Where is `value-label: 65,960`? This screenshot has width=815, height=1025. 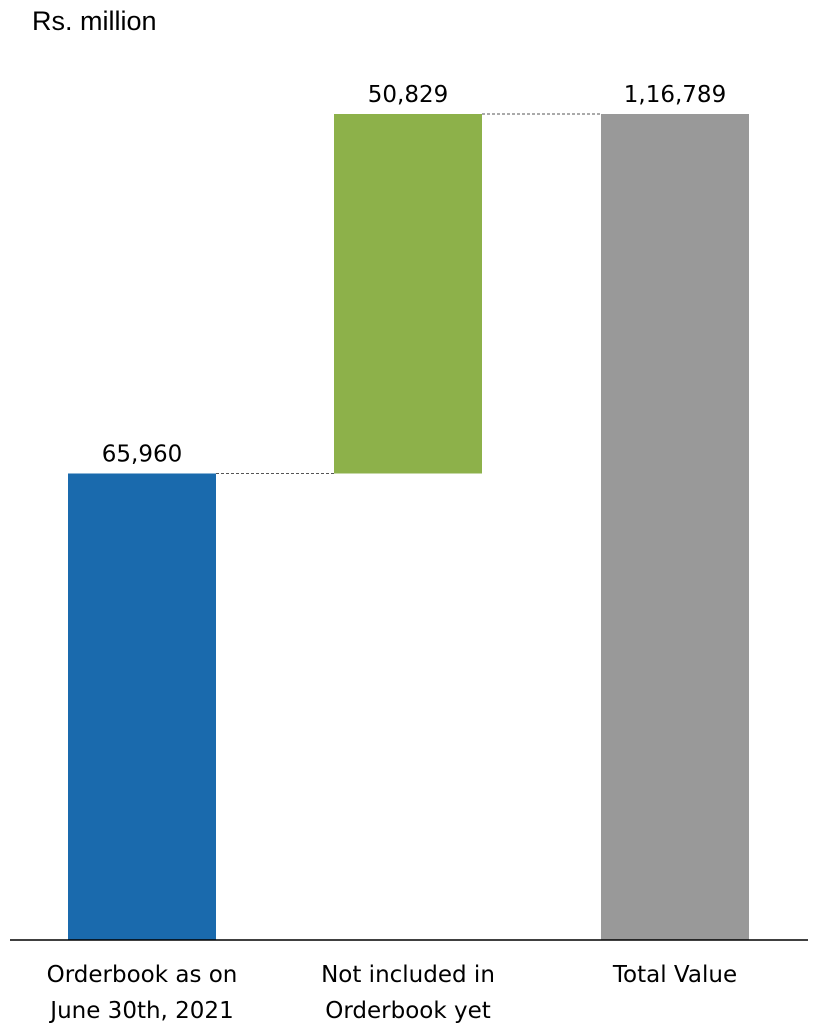
value-label: 65,960 is located at coordinates (142, 454).